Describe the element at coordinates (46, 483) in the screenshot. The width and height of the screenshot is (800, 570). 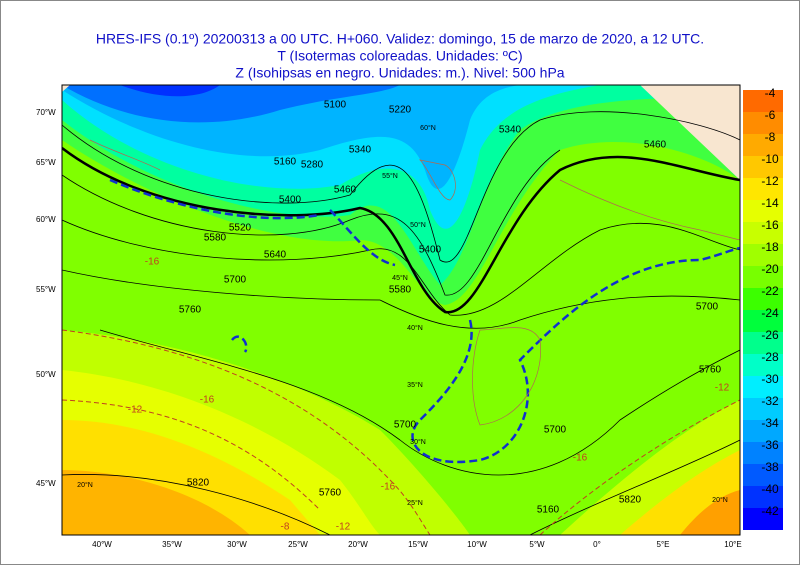
I see `lat-label: 45°W` at that location.